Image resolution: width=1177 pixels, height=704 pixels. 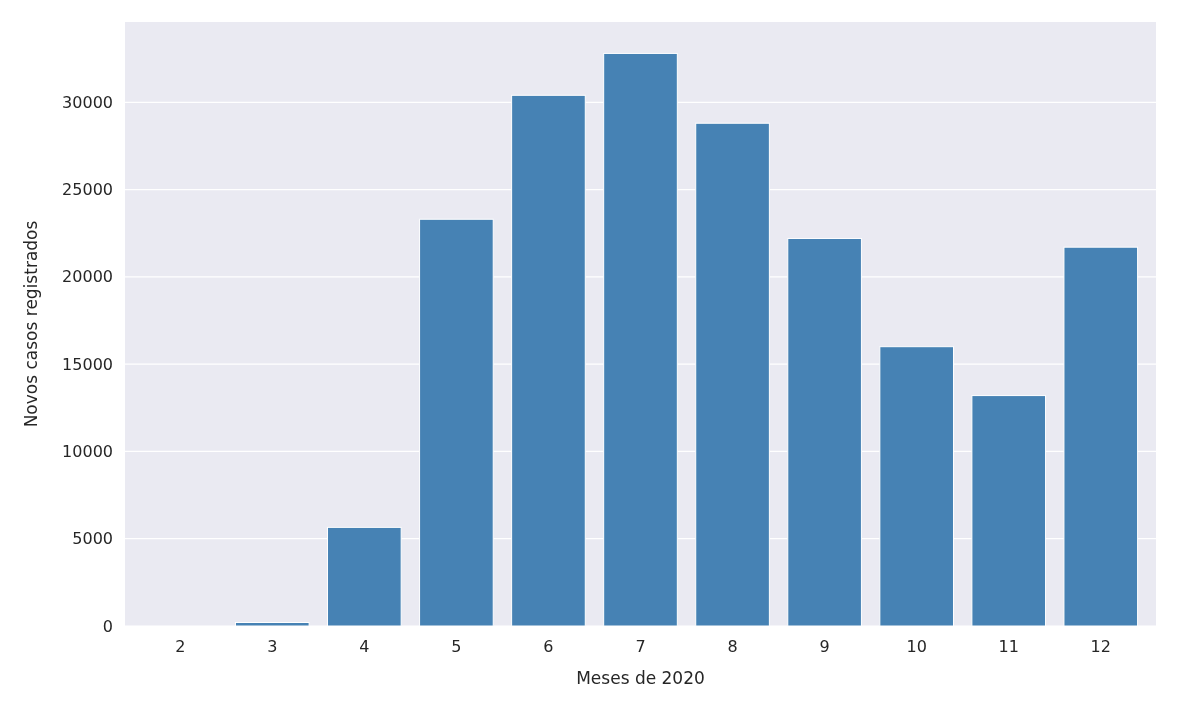 What do you see at coordinates (180, 646) in the screenshot?
I see `x-tick-label: 2` at bounding box center [180, 646].